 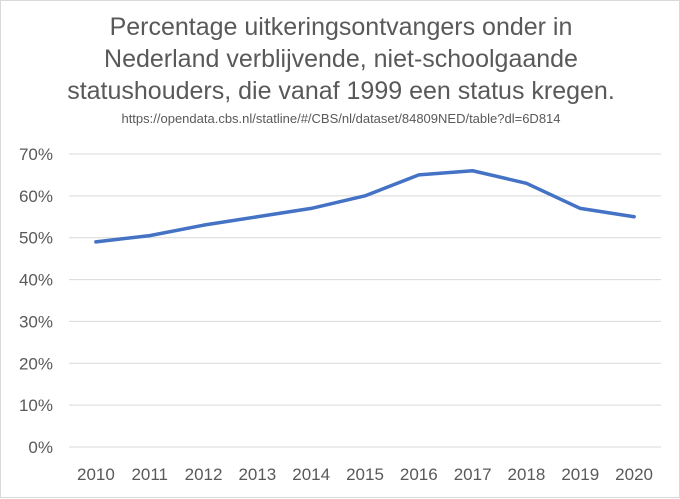 What do you see at coordinates (40, 447) in the screenshot?
I see `y-tick-label: 0%` at bounding box center [40, 447].